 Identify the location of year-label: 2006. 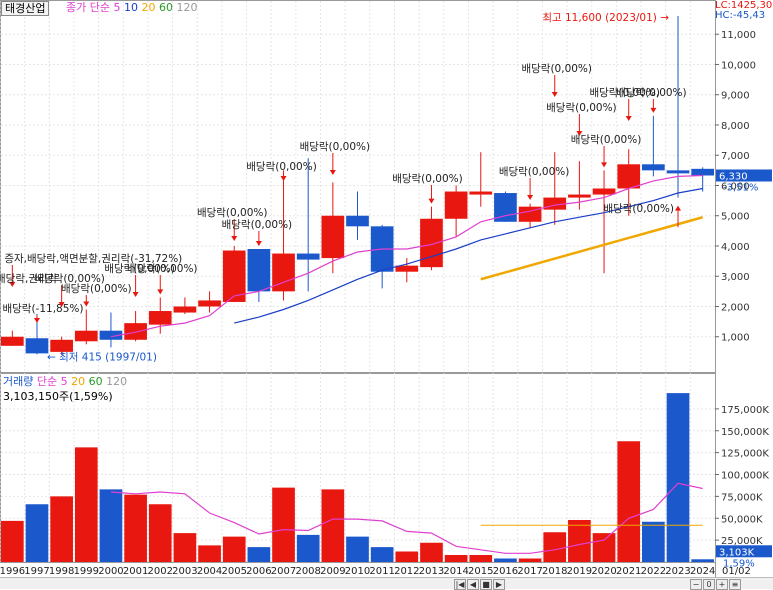
(258, 571).